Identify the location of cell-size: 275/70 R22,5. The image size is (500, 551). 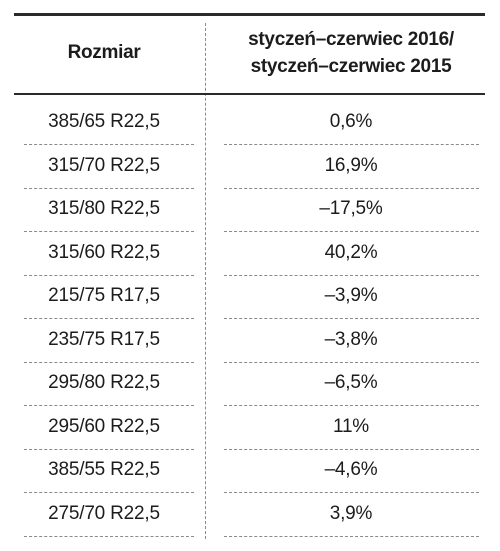
(104, 513).